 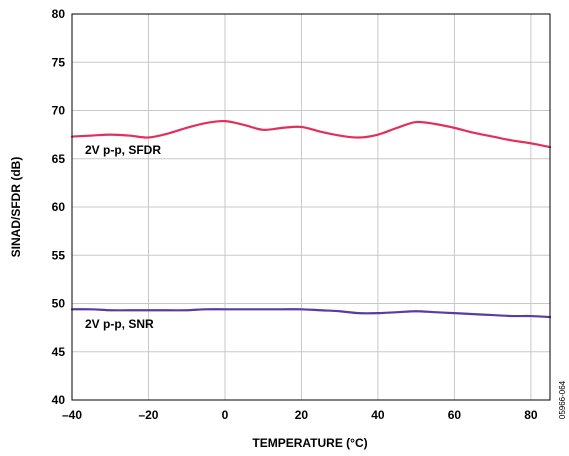 What do you see at coordinates (309, 443) in the screenshot?
I see `x-axis-title: TEMPERATURE (°C)` at bounding box center [309, 443].